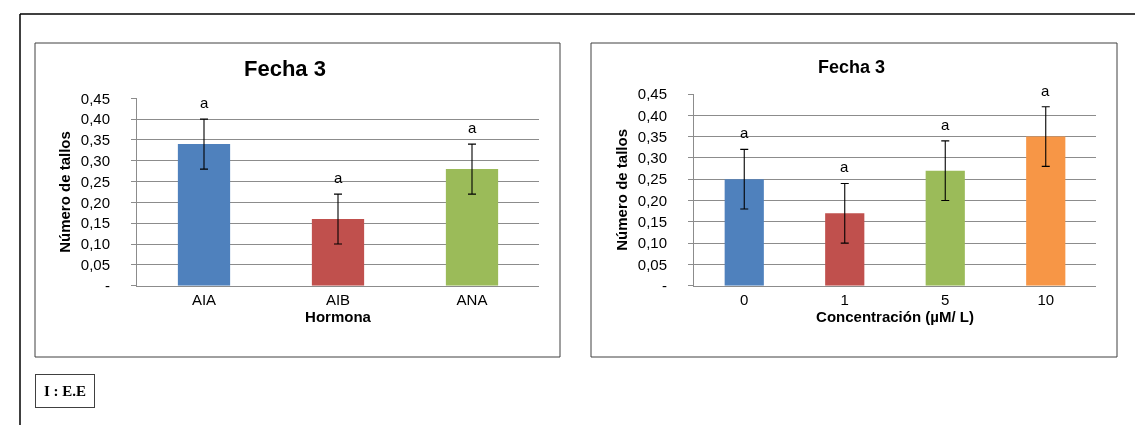  I want to click on x-tick-label: 10, so click(1046, 299).